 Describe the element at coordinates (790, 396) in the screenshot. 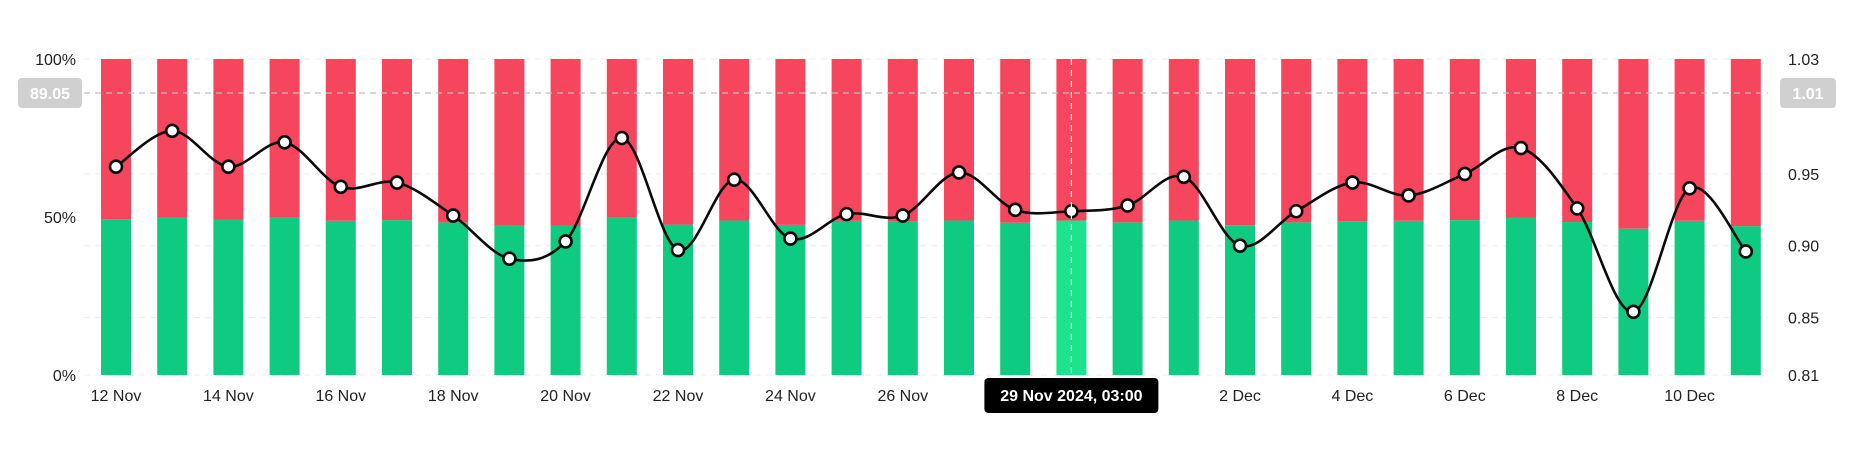

I see `x-tick-label: 24 Nov` at that location.